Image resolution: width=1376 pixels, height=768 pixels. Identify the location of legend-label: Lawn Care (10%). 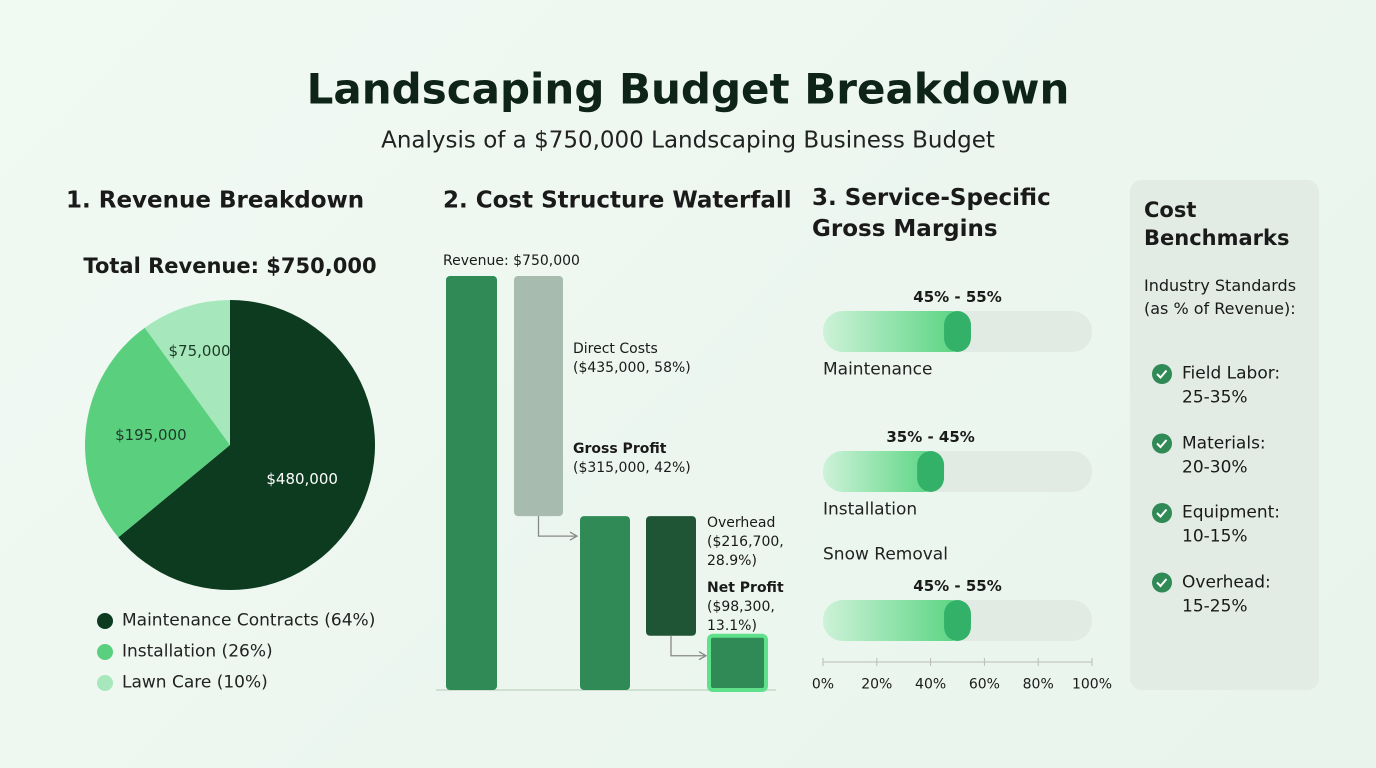
(195, 682).